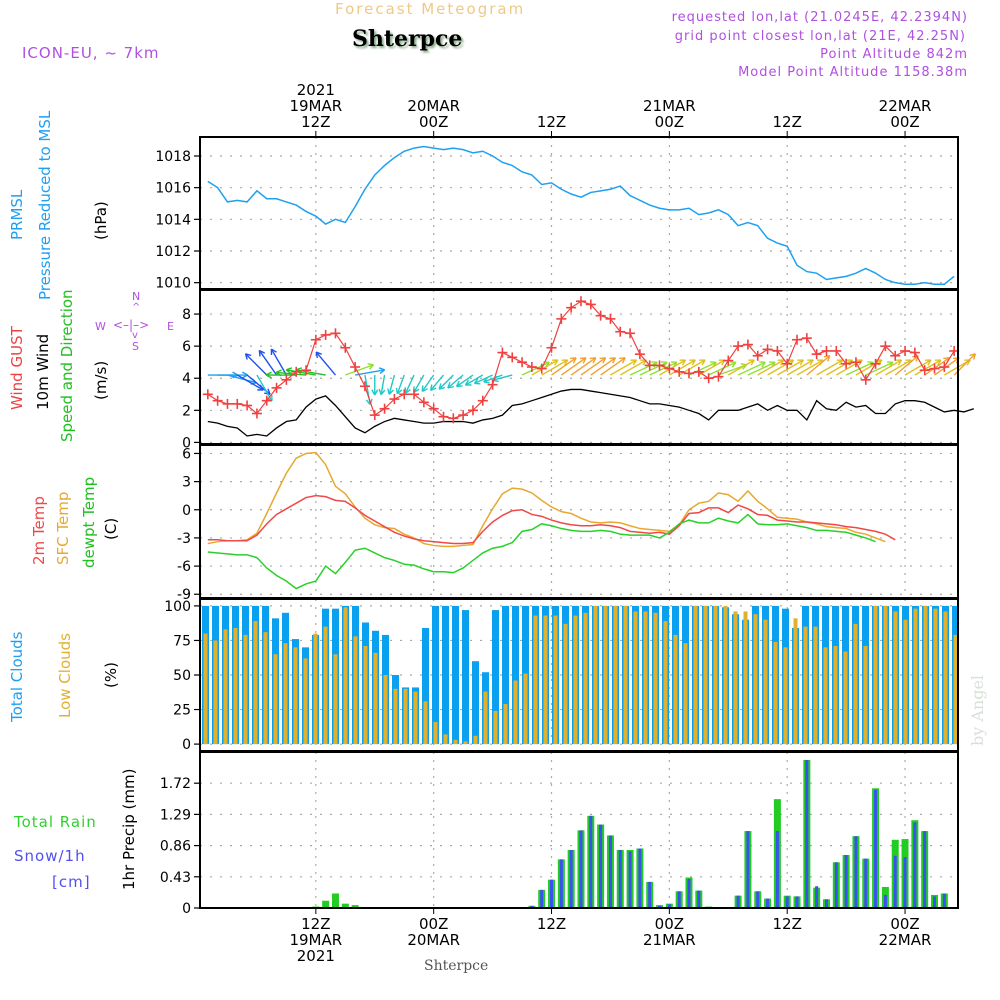 The width and height of the screenshot is (1000, 1000). Describe the element at coordinates (184, 539) in the screenshot. I see `y-tick-label: -3` at that location.